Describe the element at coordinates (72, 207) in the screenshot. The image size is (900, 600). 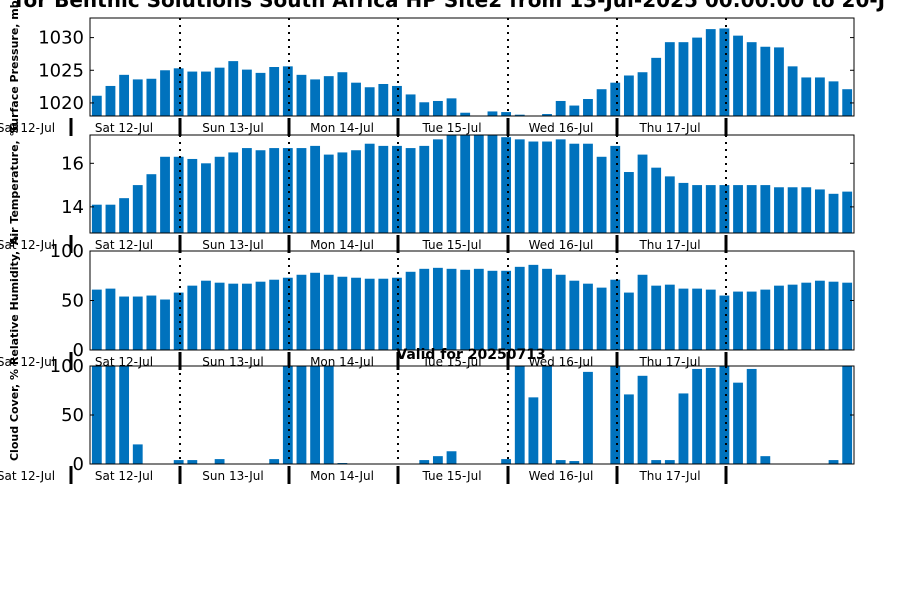
I see `y-tick-label: 14` at that location.